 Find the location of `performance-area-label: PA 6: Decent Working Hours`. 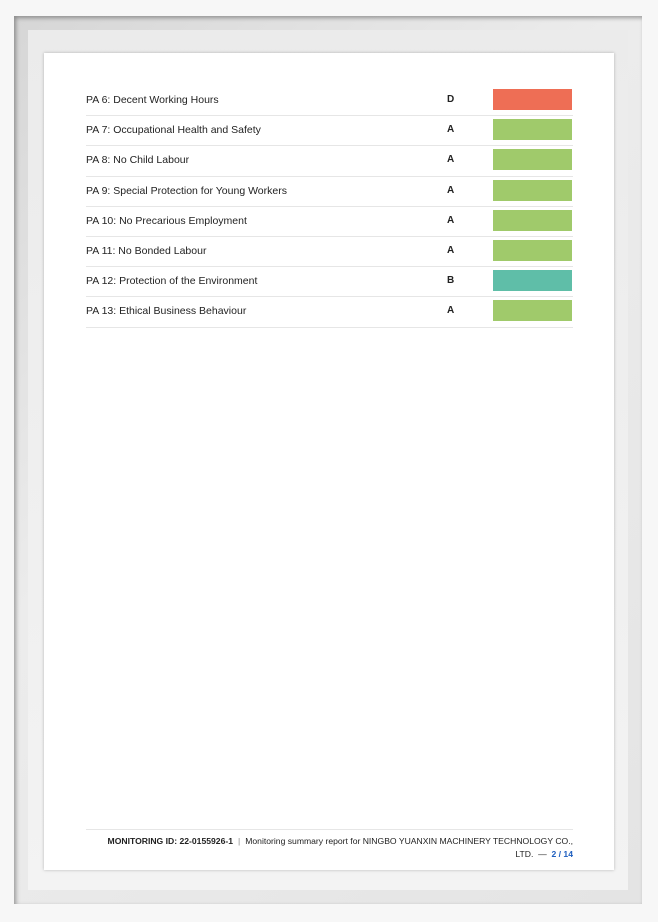

performance-area-label: PA 6: Decent Working Hours is located at coordinates (152, 100).